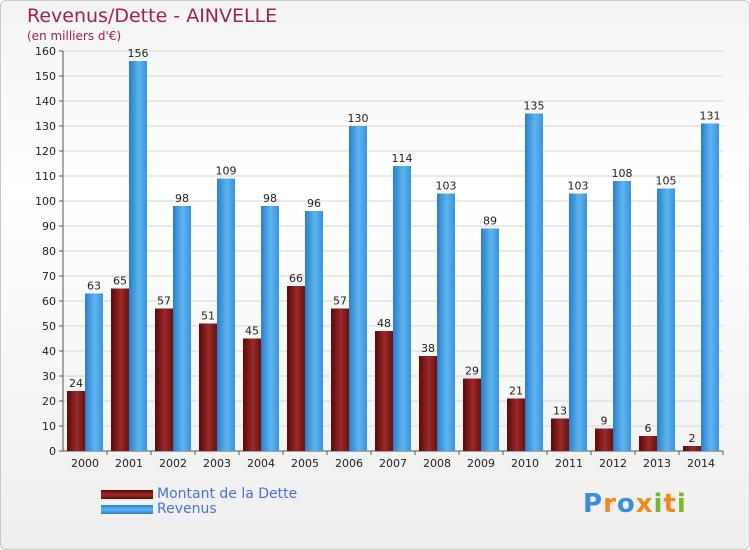 The image size is (750, 550). What do you see at coordinates (76, 383) in the screenshot?
I see `data-label-debt: 24` at bounding box center [76, 383].